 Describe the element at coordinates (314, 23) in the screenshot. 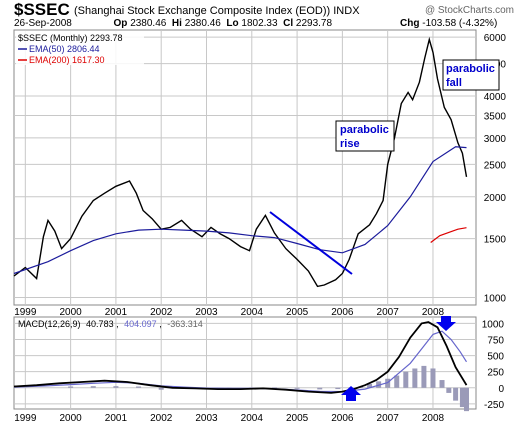

I see `close-value: 2293.78` at that location.